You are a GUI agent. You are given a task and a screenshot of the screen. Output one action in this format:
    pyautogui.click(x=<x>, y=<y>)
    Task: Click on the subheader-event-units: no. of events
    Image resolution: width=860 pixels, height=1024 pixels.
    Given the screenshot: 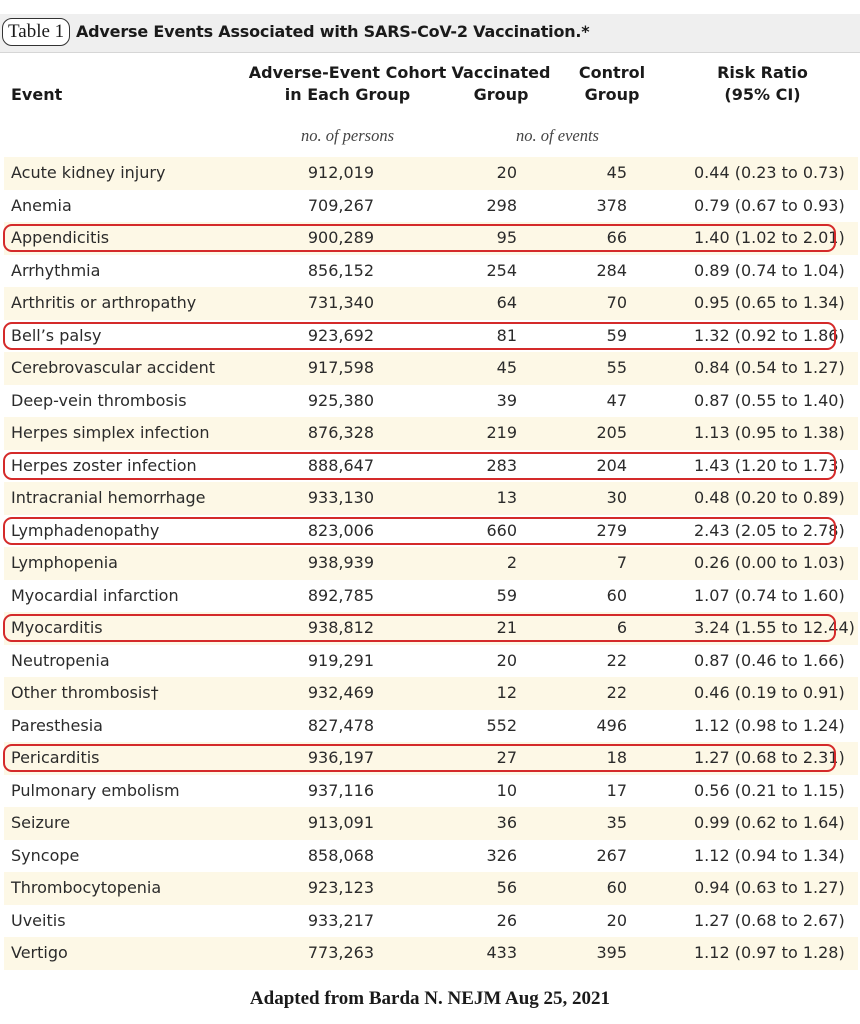 What is the action you would take?
    pyautogui.click(x=557, y=135)
    